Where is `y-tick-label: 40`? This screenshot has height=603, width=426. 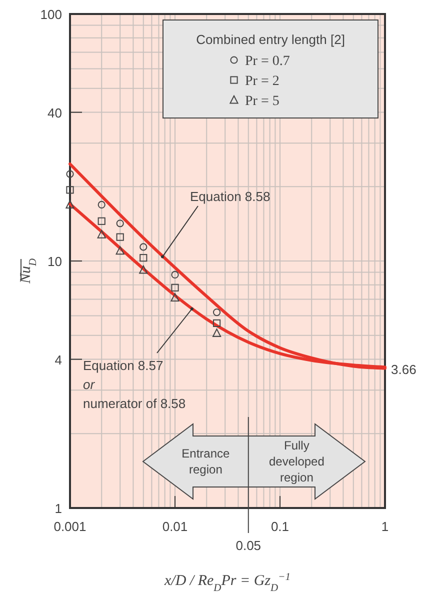 y-tick-label: 40 is located at coordinates (55, 112).